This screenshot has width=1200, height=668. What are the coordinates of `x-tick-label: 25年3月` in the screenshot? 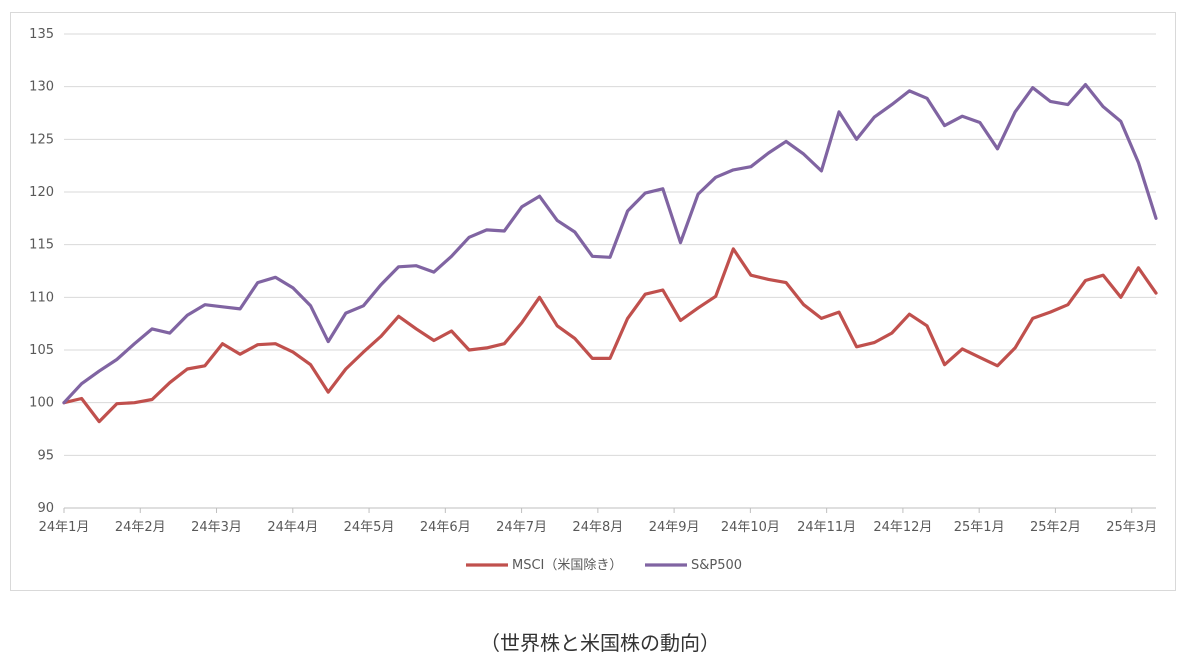 It's located at (1131, 527).